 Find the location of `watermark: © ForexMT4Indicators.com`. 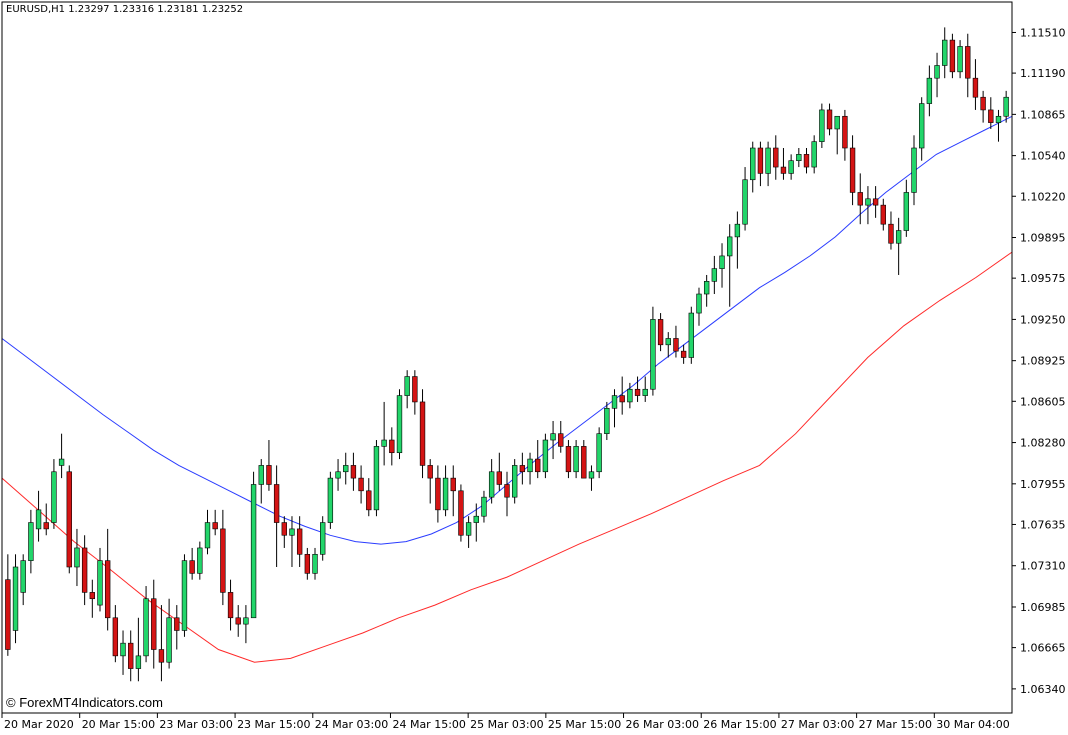

watermark: © ForexMT4Indicators.com is located at coordinates (84, 702).